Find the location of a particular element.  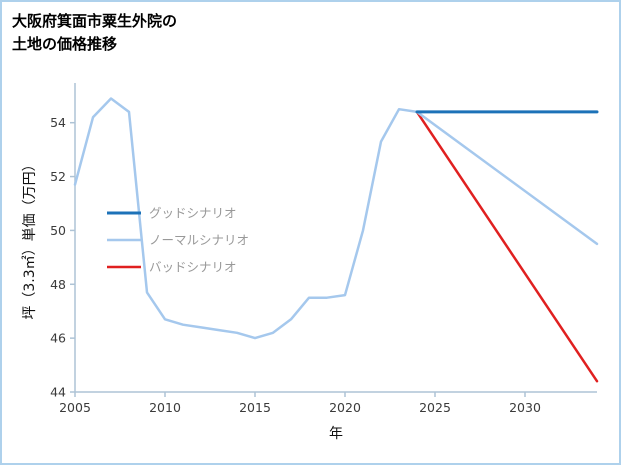

x-tick-label: 2030 is located at coordinates (525, 407).